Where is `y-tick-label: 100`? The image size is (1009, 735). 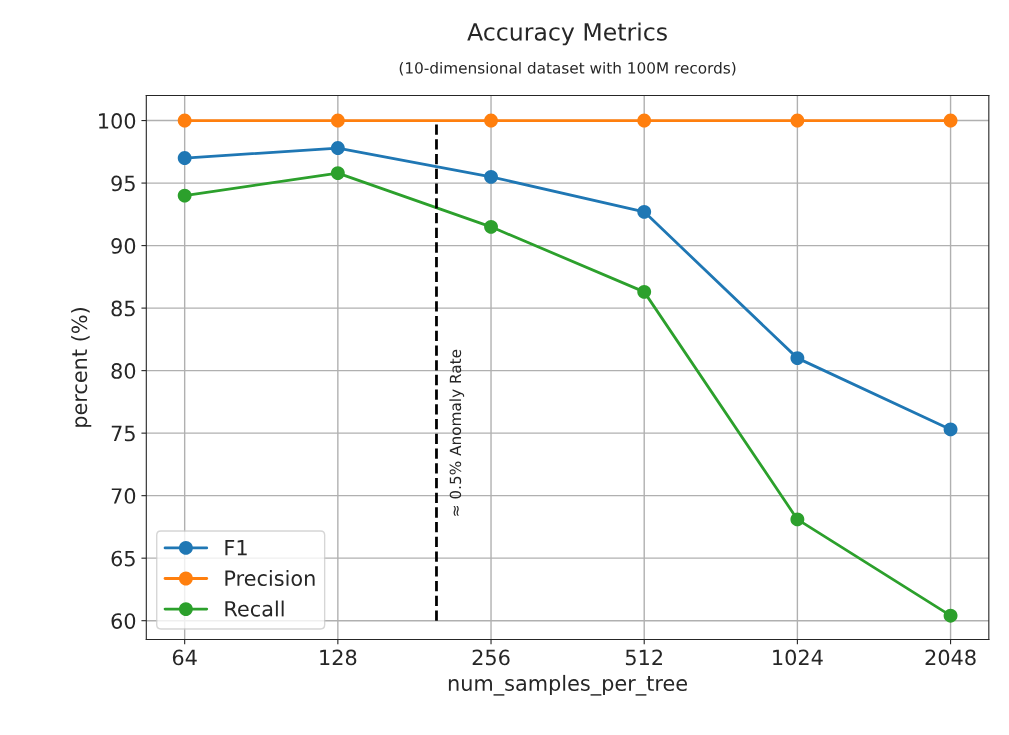 y-tick-label: 100 is located at coordinates (117, 121).